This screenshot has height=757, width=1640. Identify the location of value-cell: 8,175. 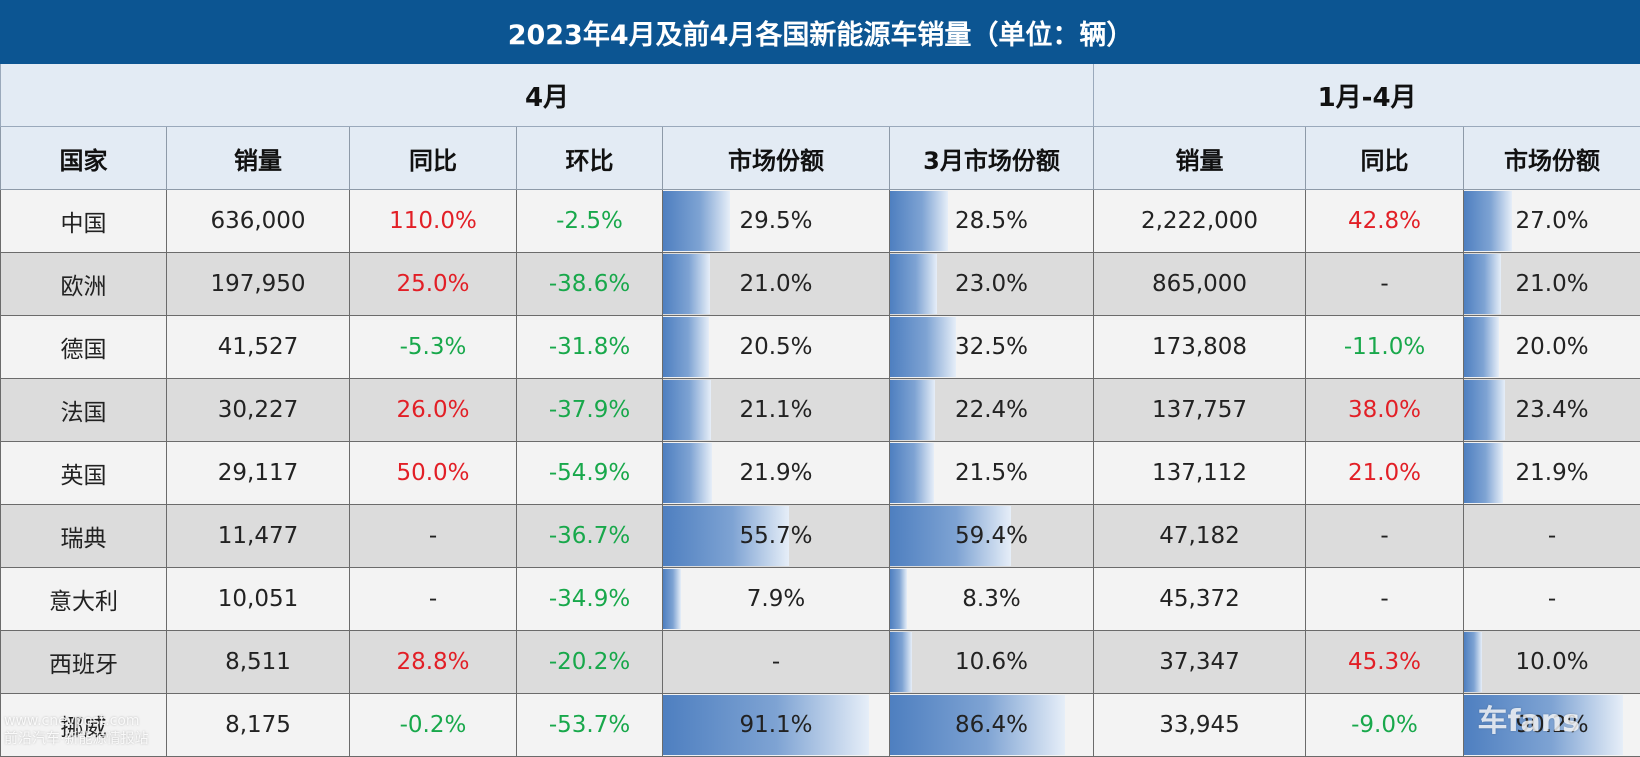
(258, 725).